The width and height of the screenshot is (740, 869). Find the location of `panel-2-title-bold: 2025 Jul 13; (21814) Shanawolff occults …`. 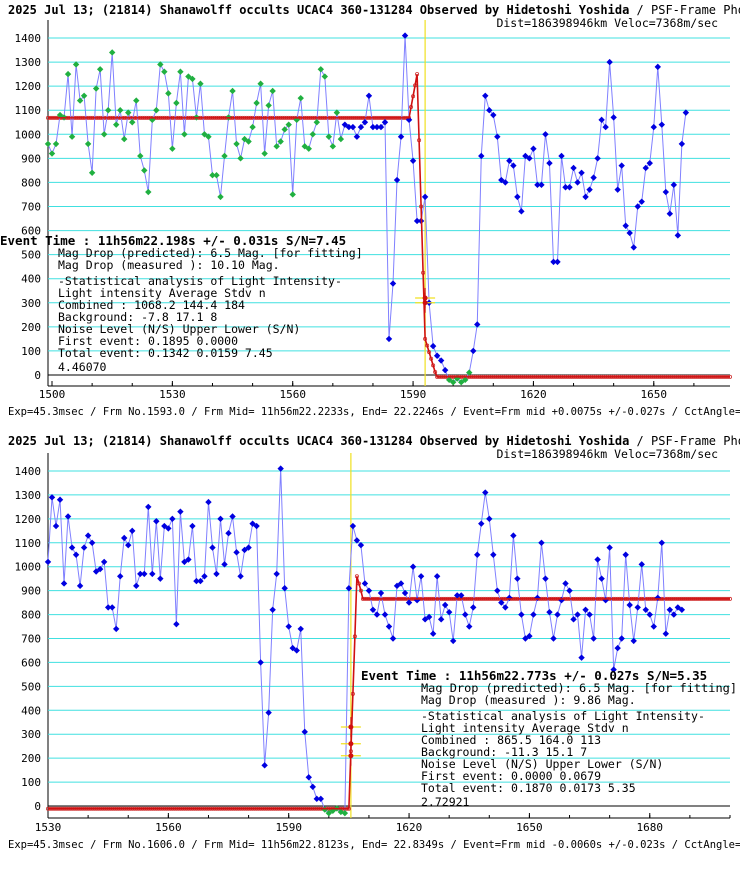

panel-2-title-bold: 2025 Jul 13; (21814) Shanawolff occults … is located at coordinates (318, 441).